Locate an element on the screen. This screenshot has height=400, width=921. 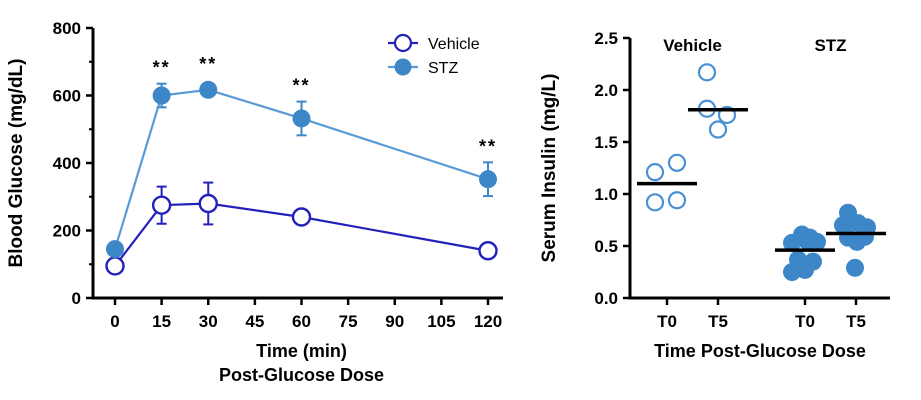
legend: Vehicle STZ is located at coordinates (434, 55).